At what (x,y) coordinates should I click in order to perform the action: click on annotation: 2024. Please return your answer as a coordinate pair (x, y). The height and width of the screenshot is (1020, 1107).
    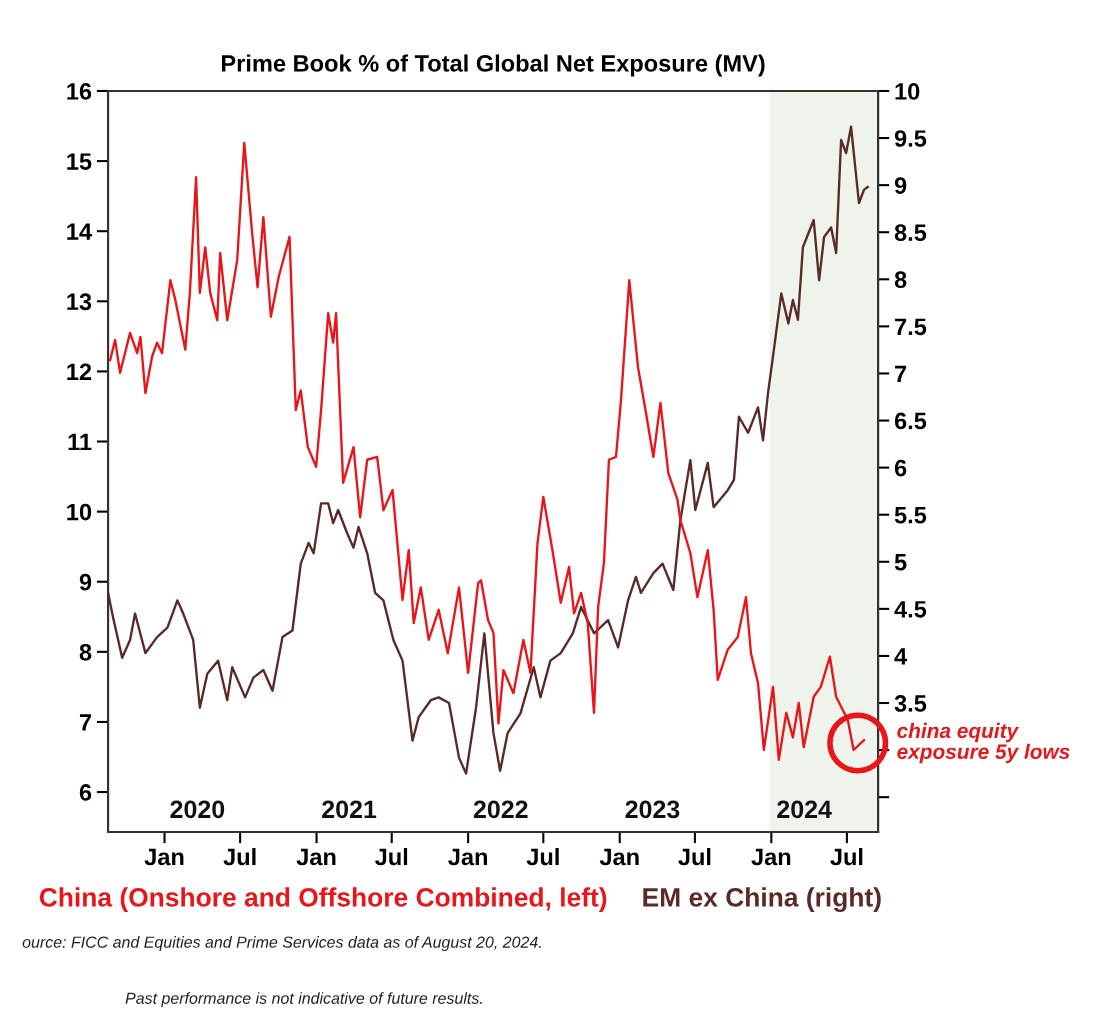
    Looking at the image, I should click on (804, 809).